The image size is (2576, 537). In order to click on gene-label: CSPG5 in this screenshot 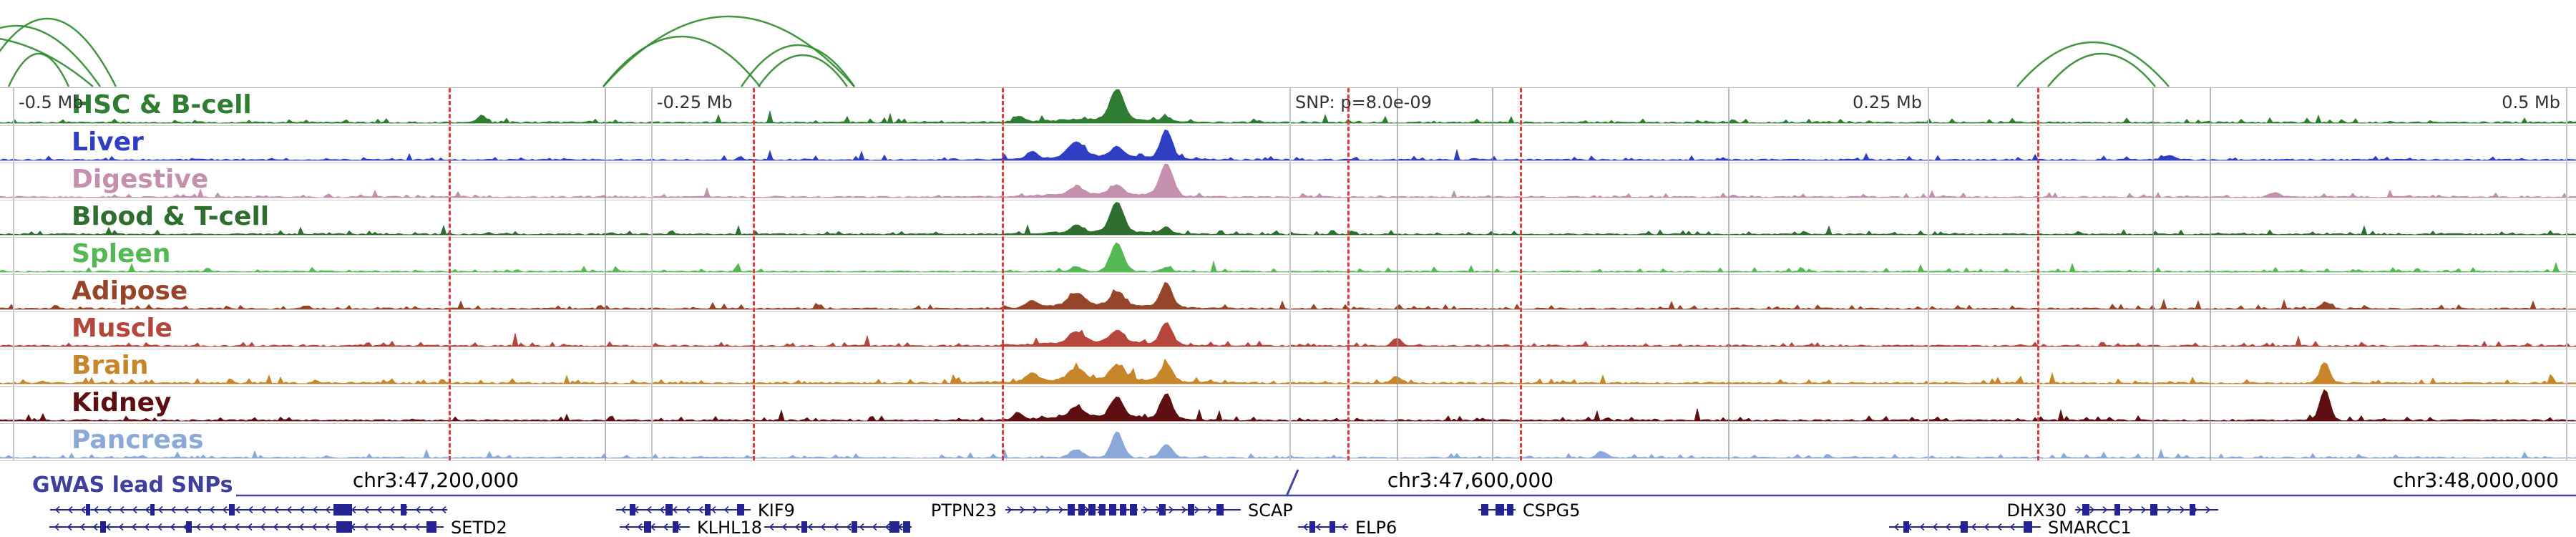, I will do `click(1551, 511)`.